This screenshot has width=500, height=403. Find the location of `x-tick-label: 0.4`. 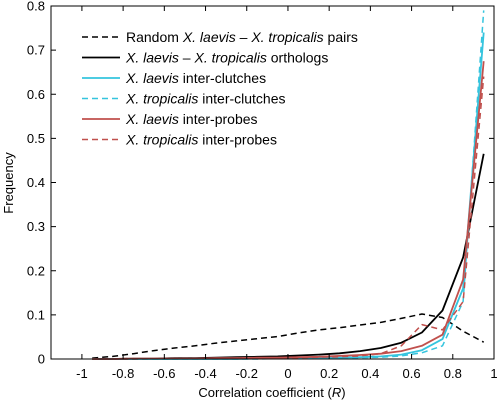

x-tick-label: 0.4 is located at coordinates (370, 373).